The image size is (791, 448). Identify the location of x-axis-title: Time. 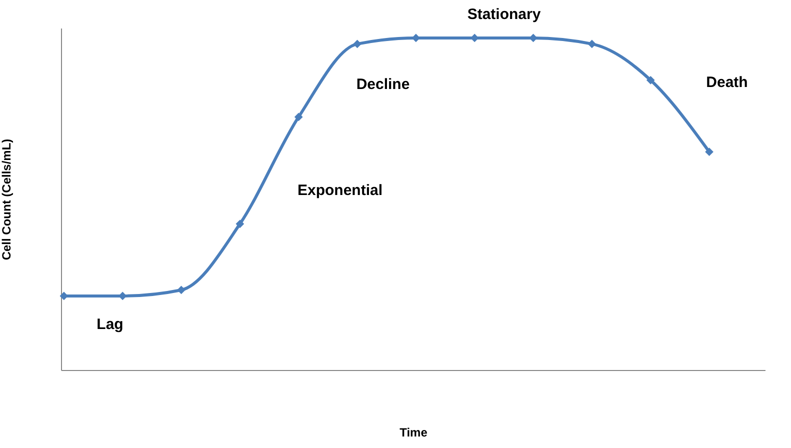
(414, 433).